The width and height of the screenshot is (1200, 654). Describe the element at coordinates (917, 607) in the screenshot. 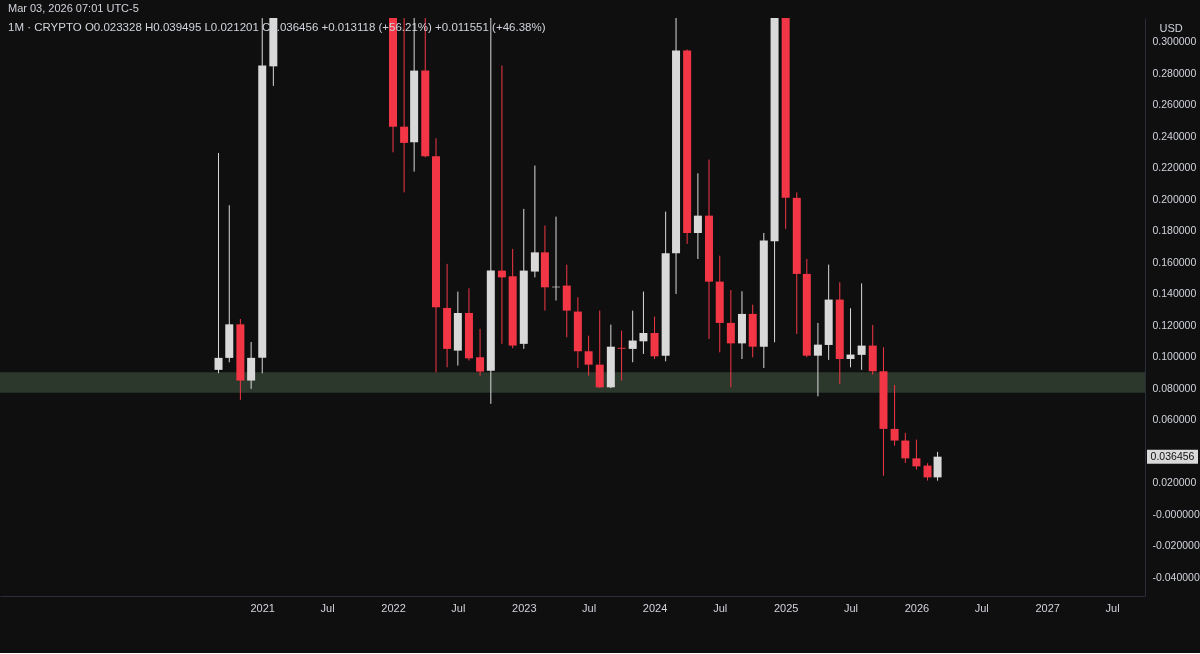

I see `x-tick-label: 2026` at that location.